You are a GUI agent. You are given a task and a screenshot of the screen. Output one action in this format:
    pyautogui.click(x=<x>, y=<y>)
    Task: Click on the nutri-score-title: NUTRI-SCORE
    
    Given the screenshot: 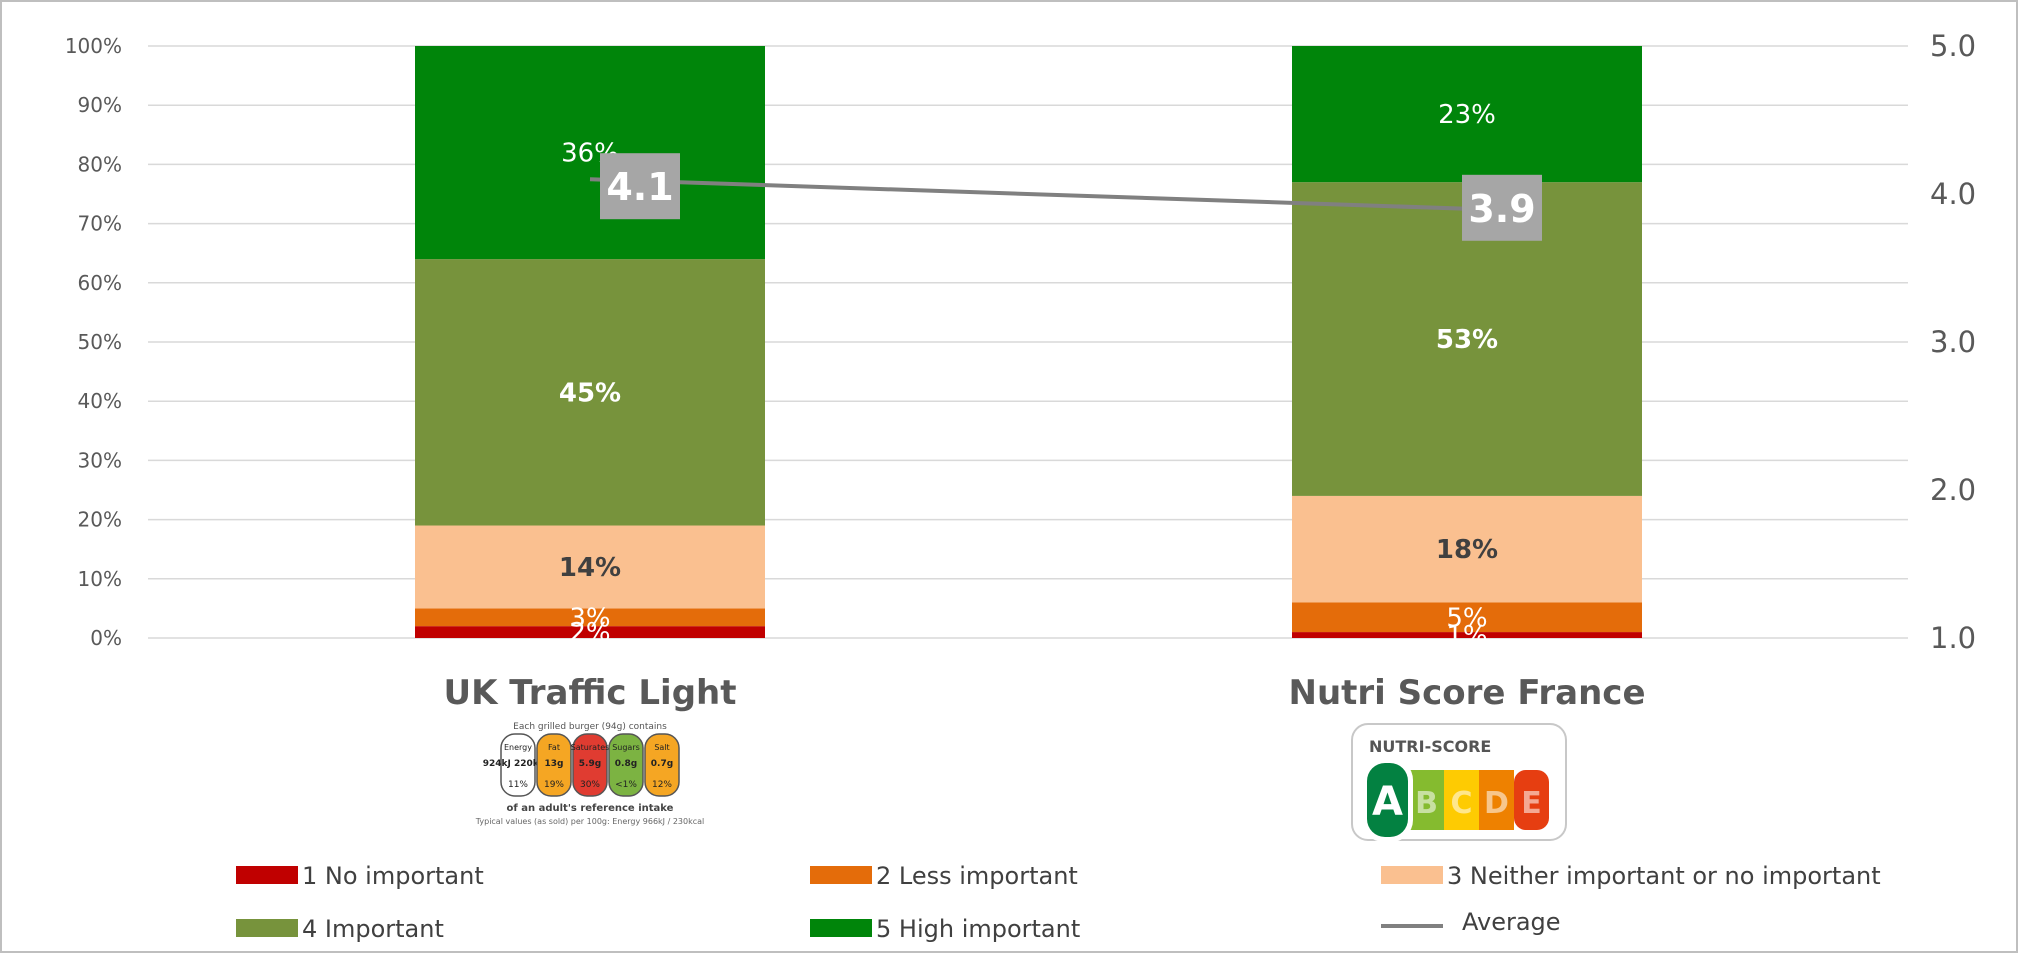 What is the action you would take?
    pyautogui.click(x=1430, y=746)
    